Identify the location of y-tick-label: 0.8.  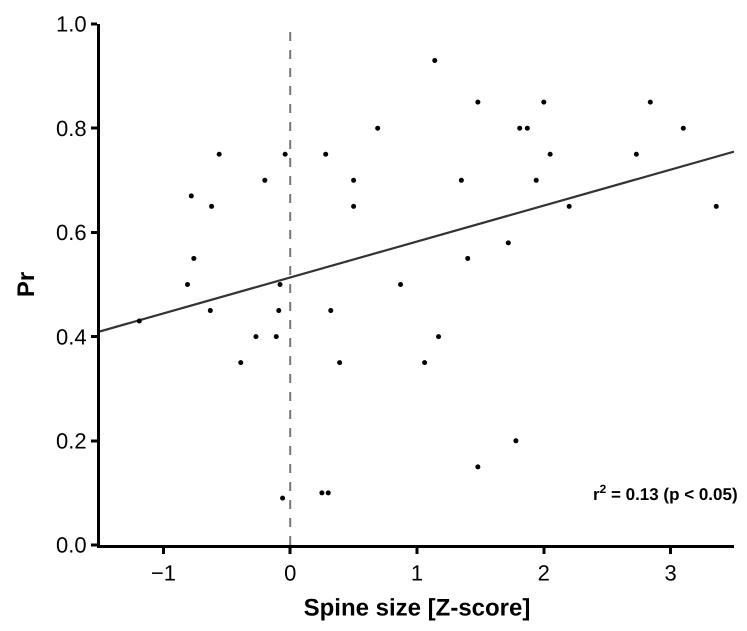
(71, 128).